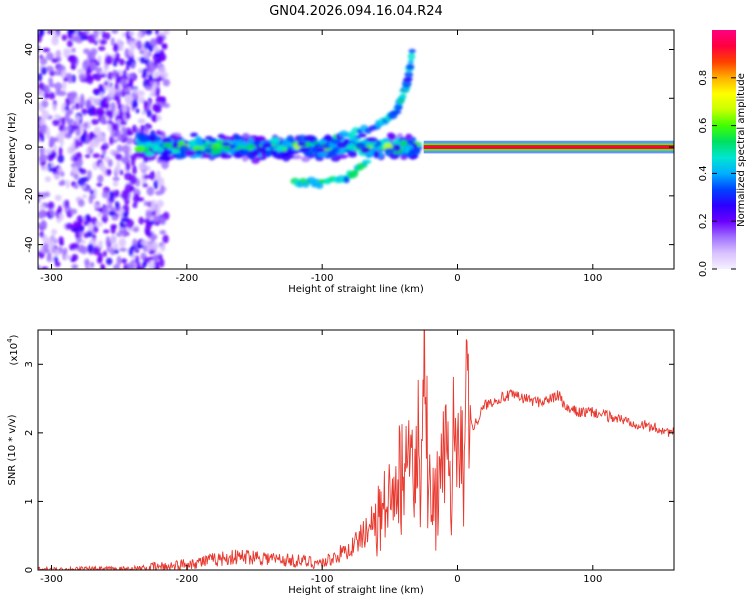 The height and width of the screenshot is (604, 750). What do you see at coordinates (29, 433) in the screenshot?
I see `snr-y-tick-label: 2` at bounding box center [29, 433].